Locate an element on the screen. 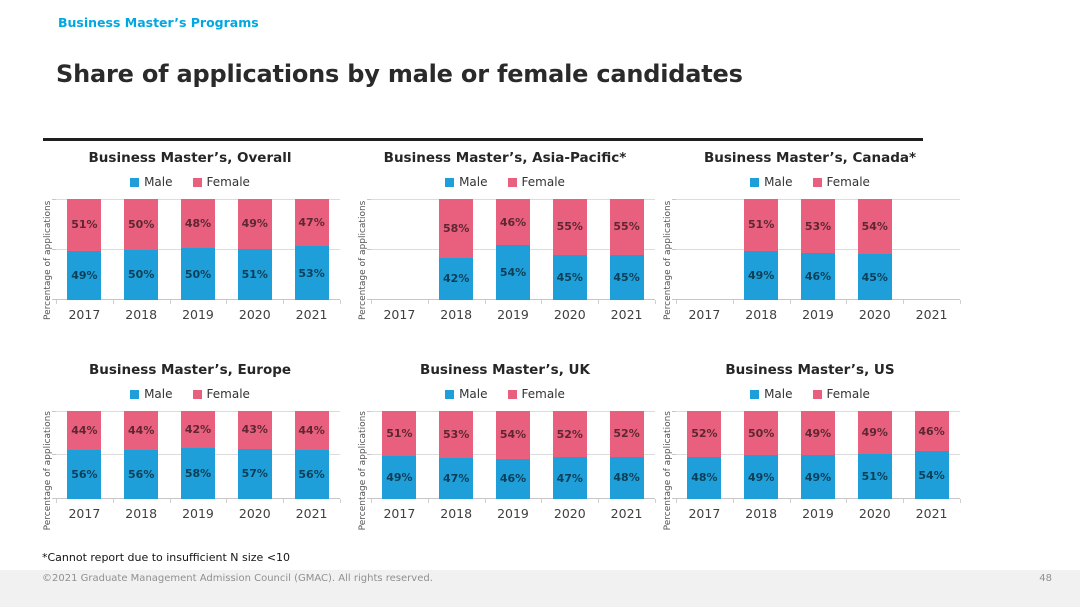  female-segment: 54% is located at coordinates (512, 435).